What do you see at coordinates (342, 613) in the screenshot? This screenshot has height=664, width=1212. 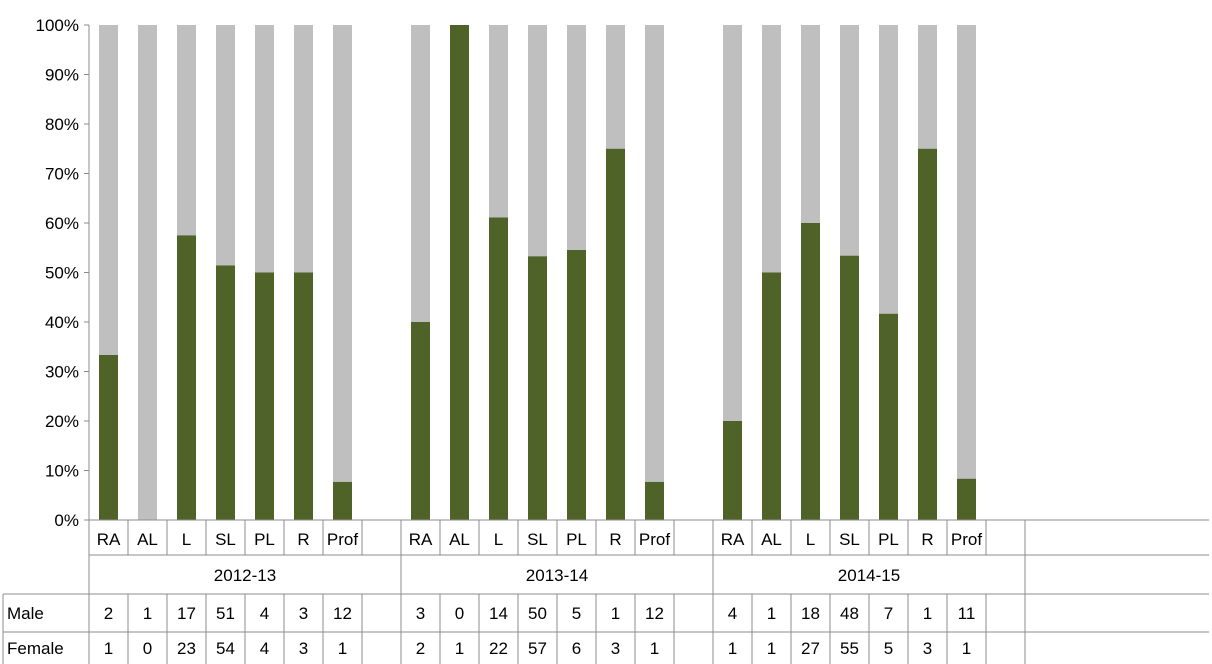 I see `table-cell: 12` at bounding box center [342, 613].